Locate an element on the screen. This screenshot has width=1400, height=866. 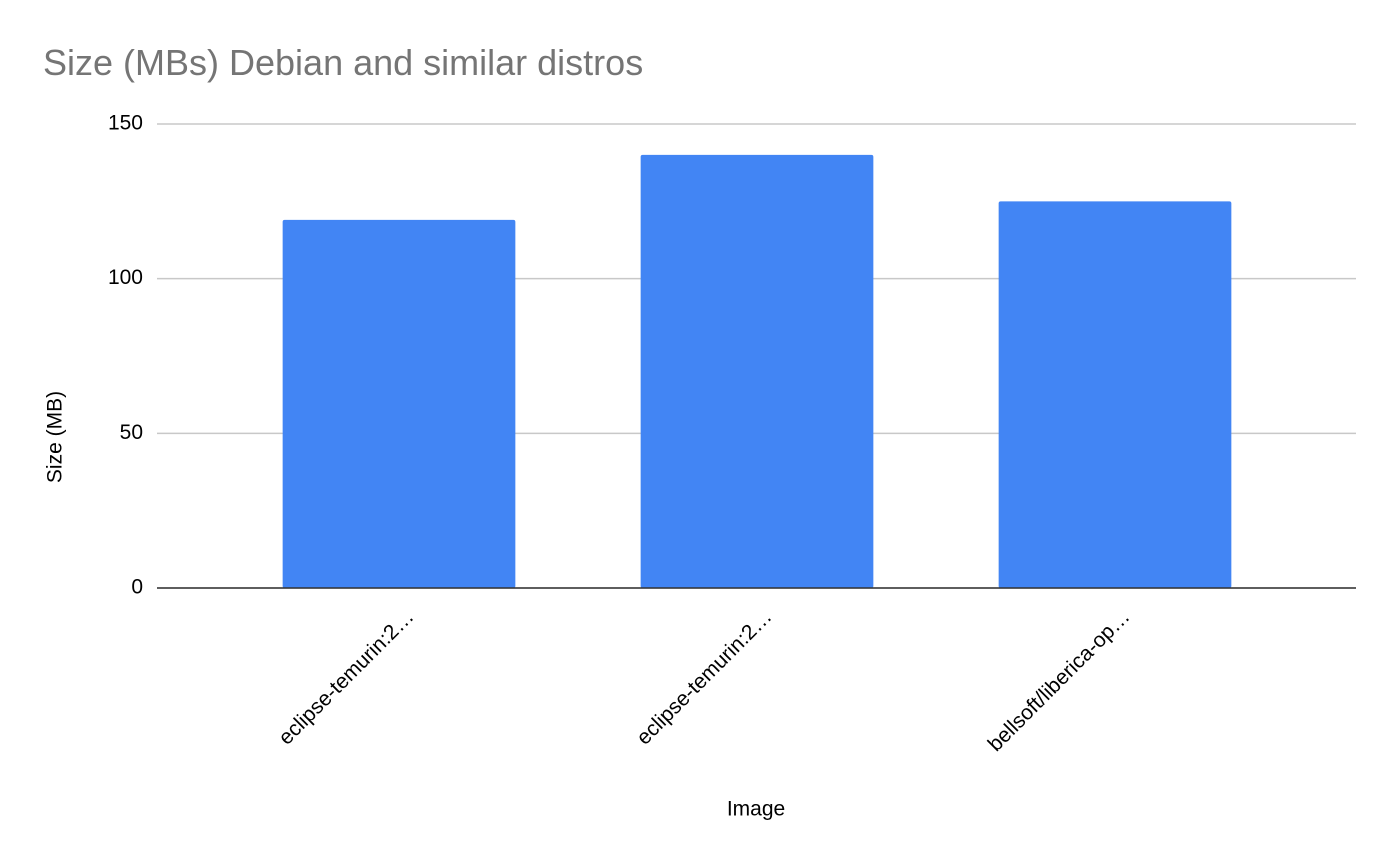
y-axis-title: Size (MB) is located at coordinates (55, 437).